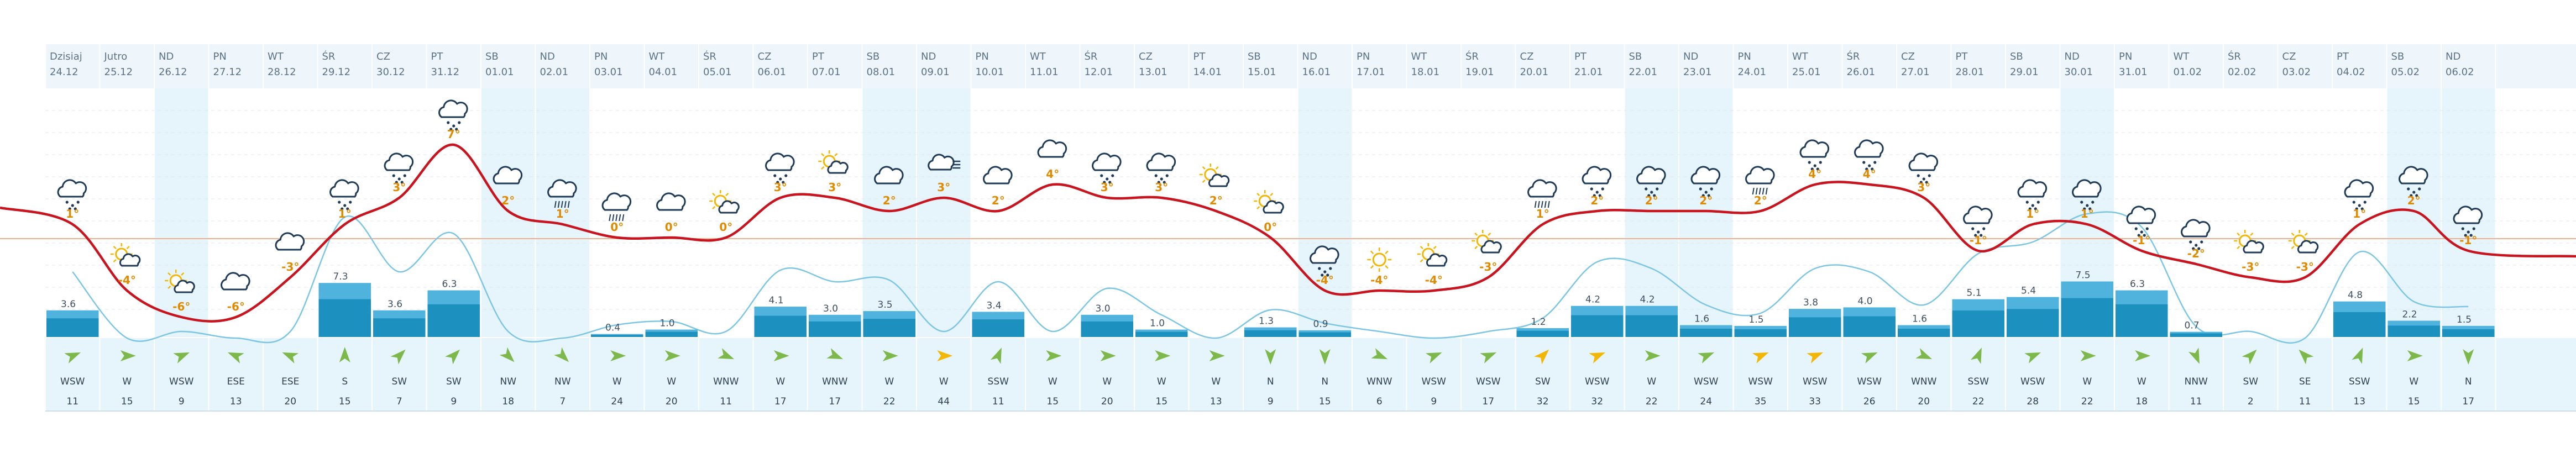 The image size is (2576, 453). Describe the element at coordinates (336, 72) in the screenshot. I see `header-date-label: 29.12` at that location.